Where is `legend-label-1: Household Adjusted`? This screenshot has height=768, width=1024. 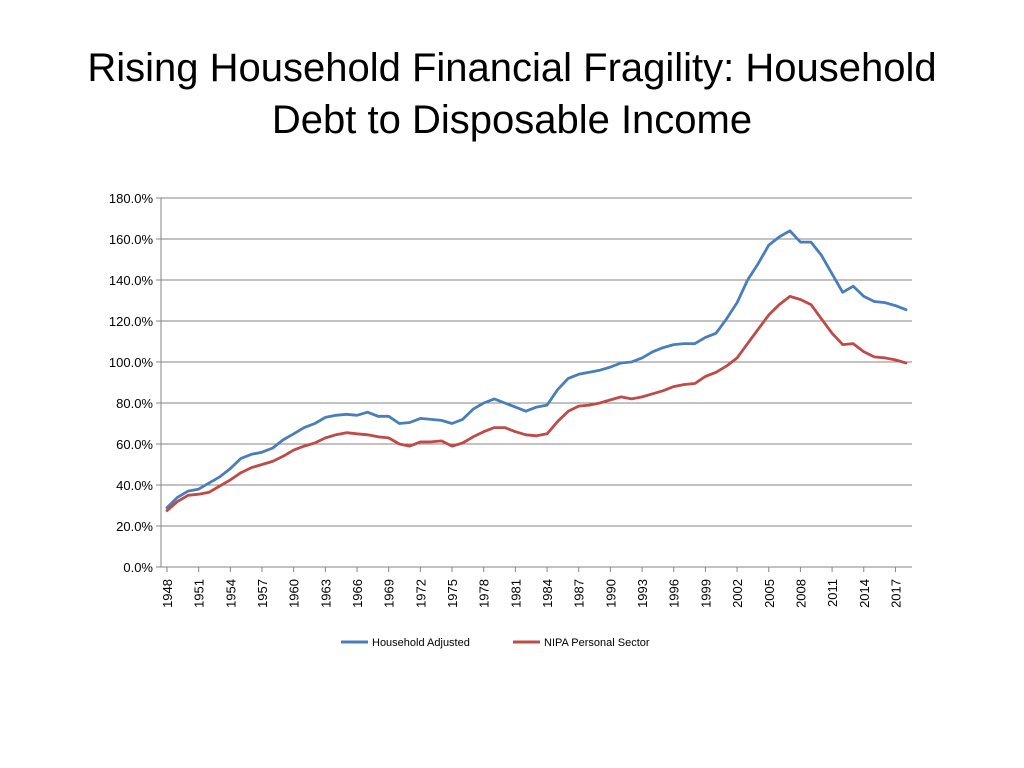 legend-label-1: Household Adjusted is located at coordinates (421, 643).